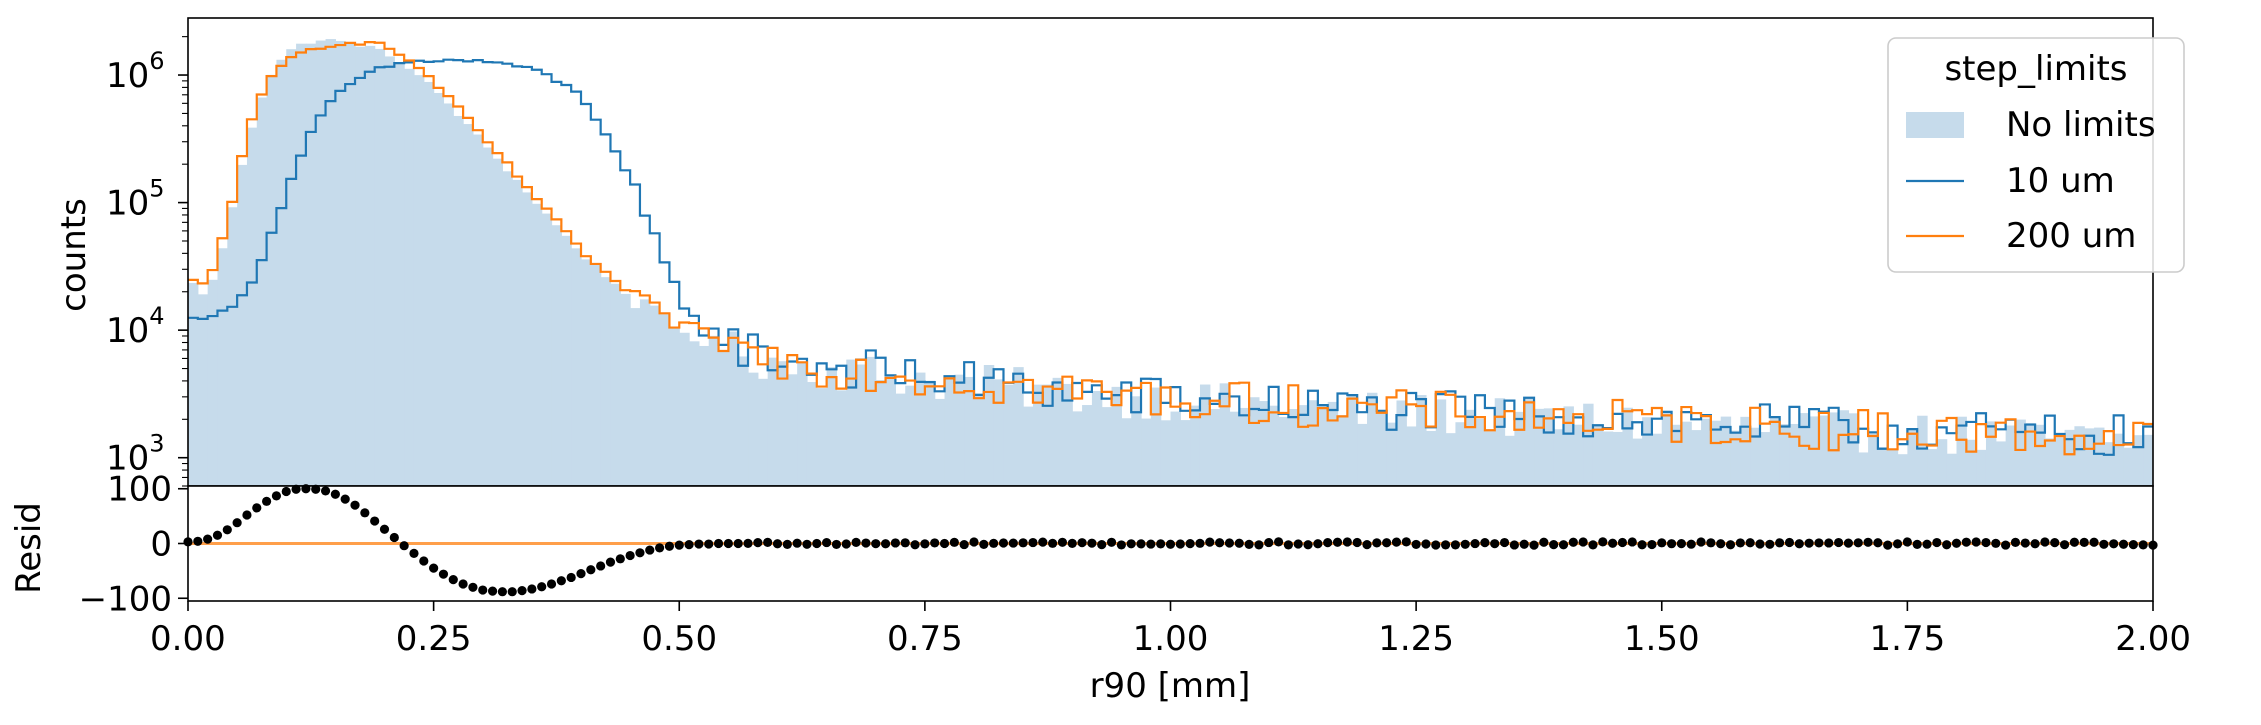  What do you see at coordinates (2153, 639) in the screenshot?
I see `x-tick-label: 2.00` at bounding box center [2153, 639].